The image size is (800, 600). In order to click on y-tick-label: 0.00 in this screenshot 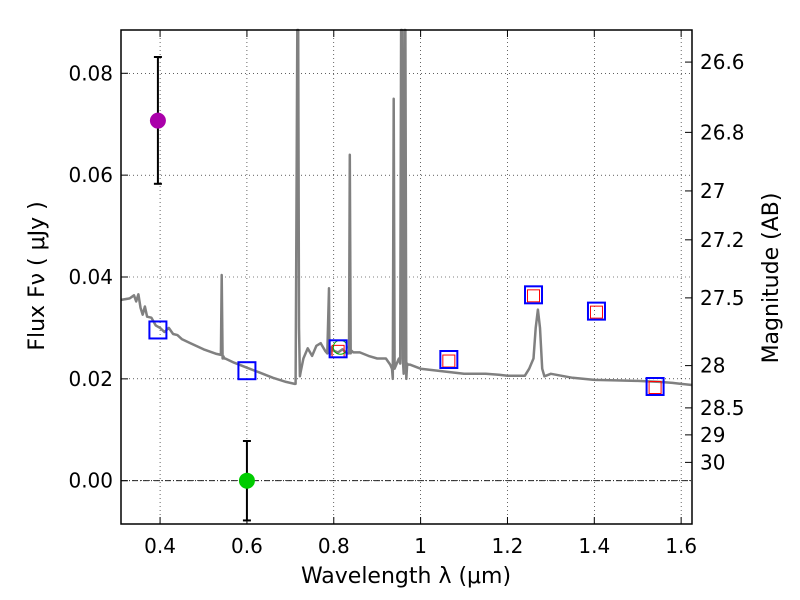, I will do `click(90, 481)`.